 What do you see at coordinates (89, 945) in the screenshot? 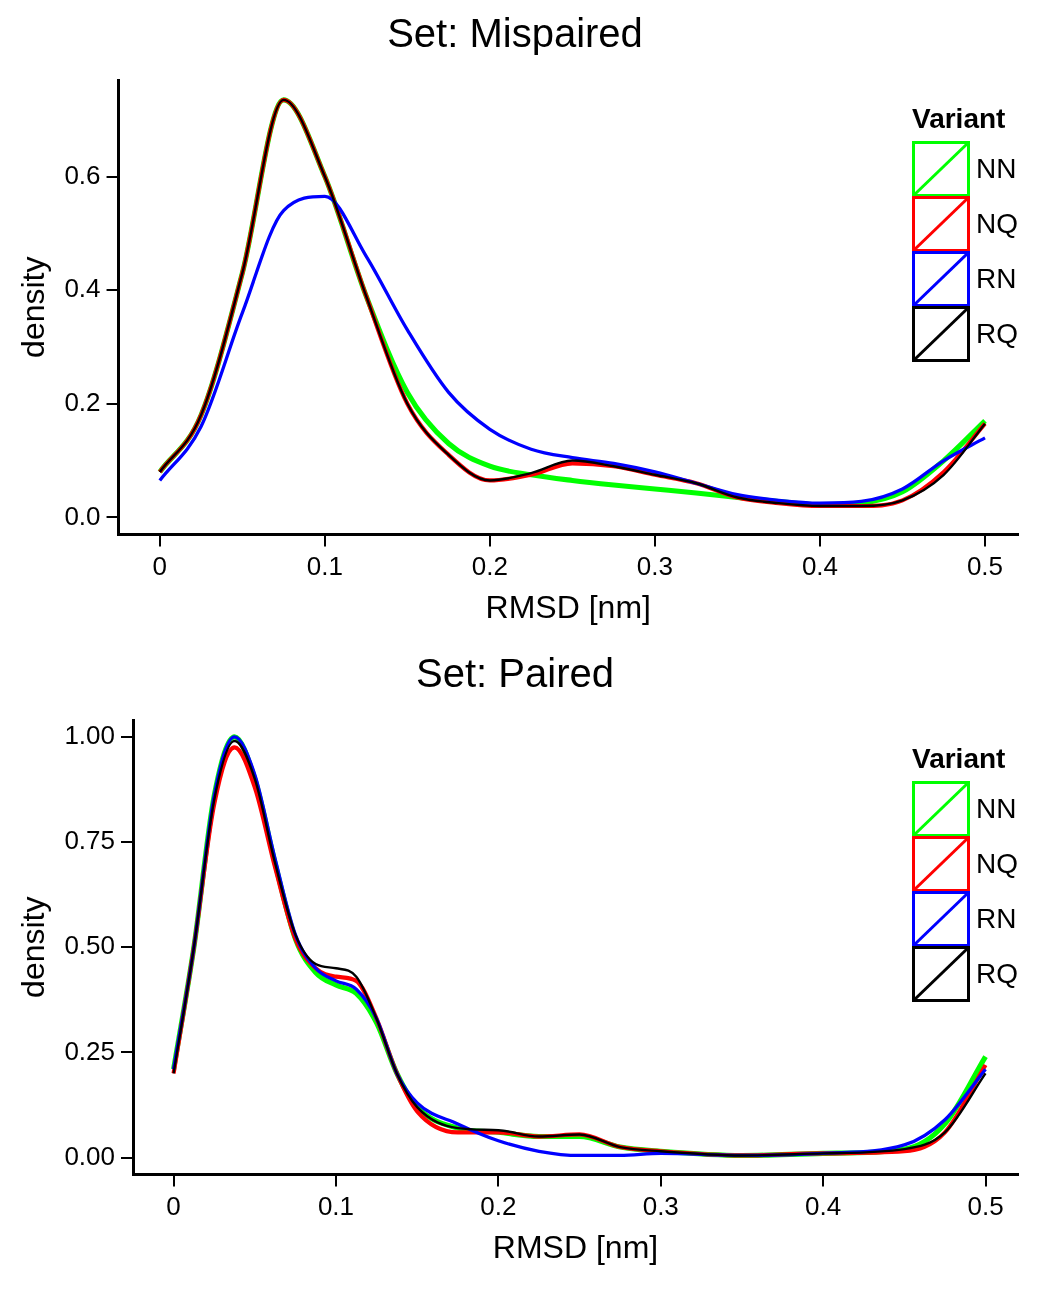
I see `y-tick-label: 0.50` at bounding box center [89, 945].